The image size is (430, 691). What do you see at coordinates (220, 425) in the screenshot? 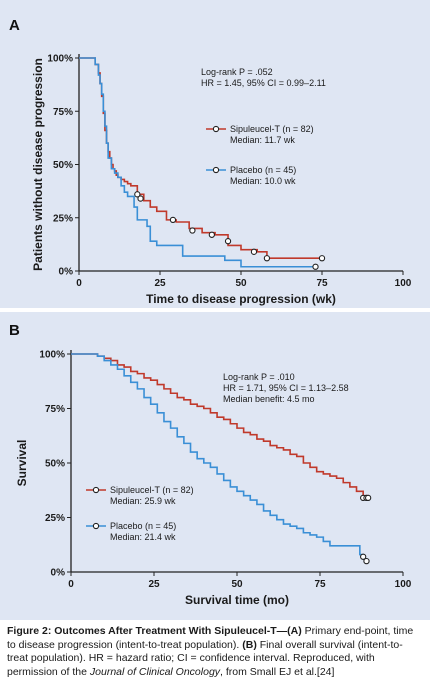
I see `panel-b-series-sipuleucel-t-line` at bounding box center [220, 425].